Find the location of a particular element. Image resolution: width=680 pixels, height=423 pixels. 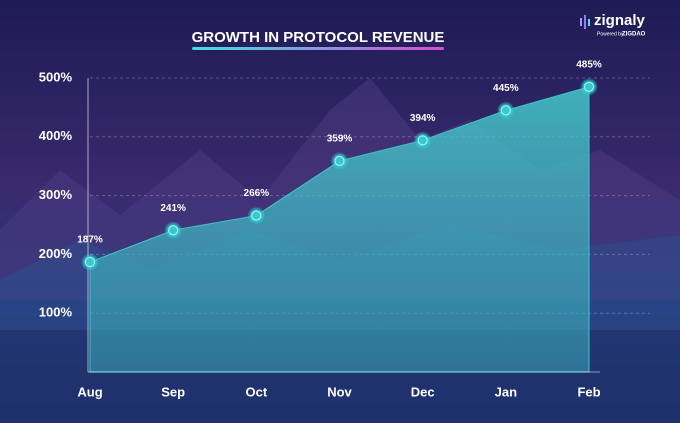

x-tick-label: Sep is located at coordinates (173, 391).